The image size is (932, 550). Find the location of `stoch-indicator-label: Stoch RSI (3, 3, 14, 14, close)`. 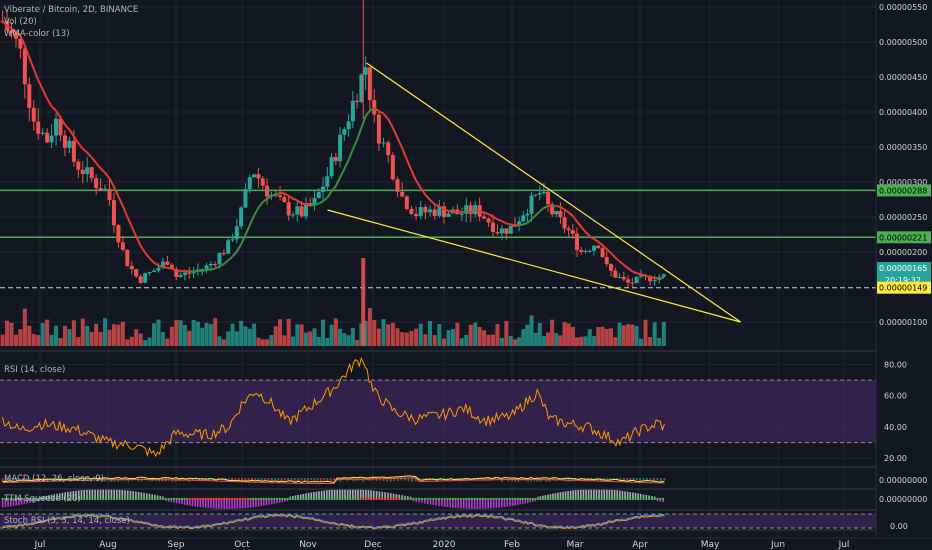

stoch-indicator-label: Stoch RSI (3, 3, 14, 14, close) is located at coordinates (67, 521).